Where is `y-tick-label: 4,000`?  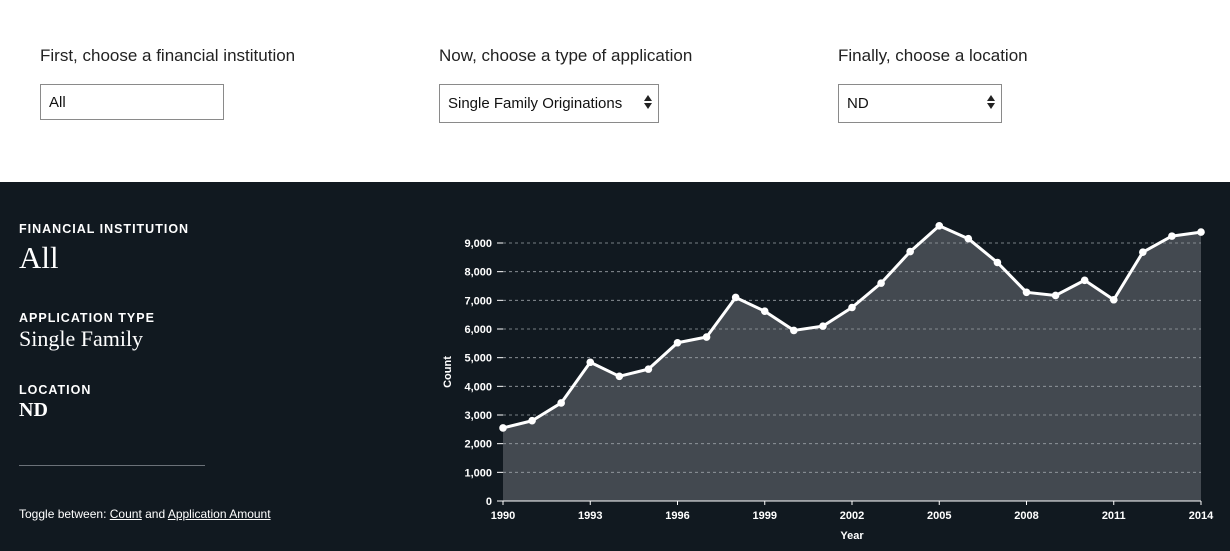 y-tick-label: 4,000 is located at coordinates (478, 387).